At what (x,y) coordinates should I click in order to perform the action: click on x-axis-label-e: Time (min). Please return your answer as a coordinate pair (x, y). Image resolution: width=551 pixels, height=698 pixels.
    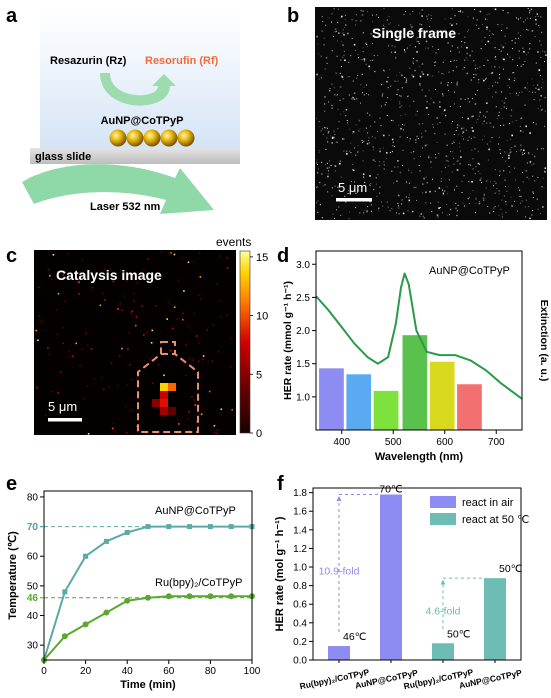
    Looking at the image, I should click on (148, 685).